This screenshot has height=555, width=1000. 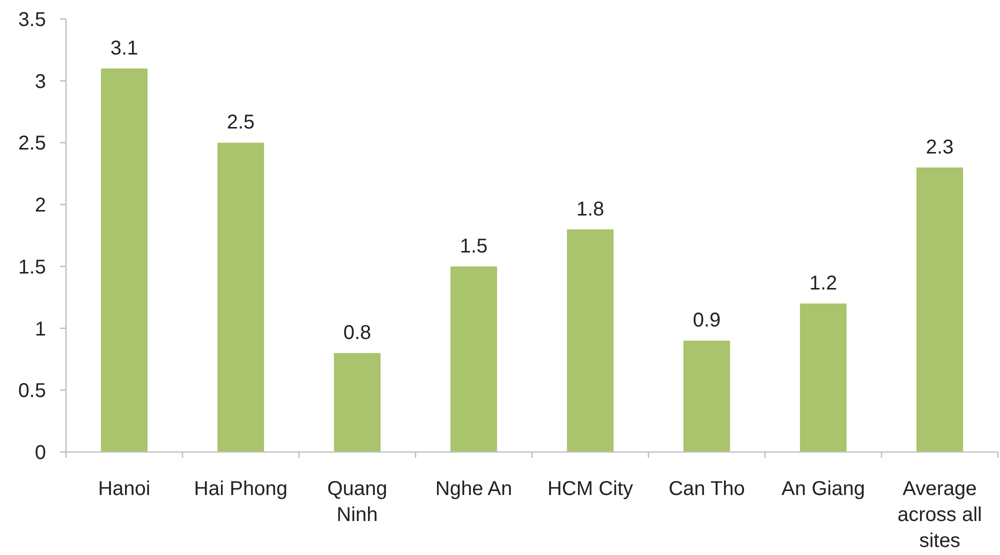 What do you see at coordinates (40, 453) in the screenshot?
I see `y-tick-label: 0` at bounding box center [40, 453].